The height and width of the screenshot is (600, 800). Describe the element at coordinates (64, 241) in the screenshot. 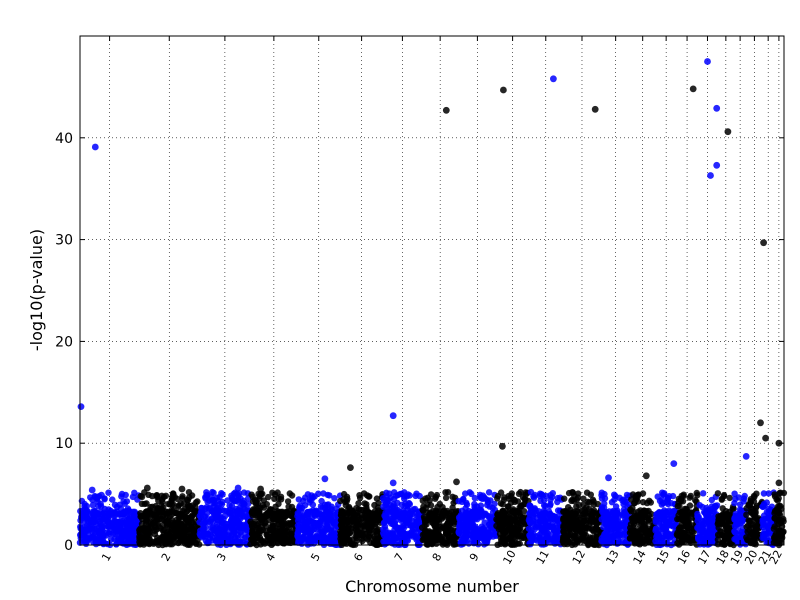

I see `y-tick-label: 30` at that location.